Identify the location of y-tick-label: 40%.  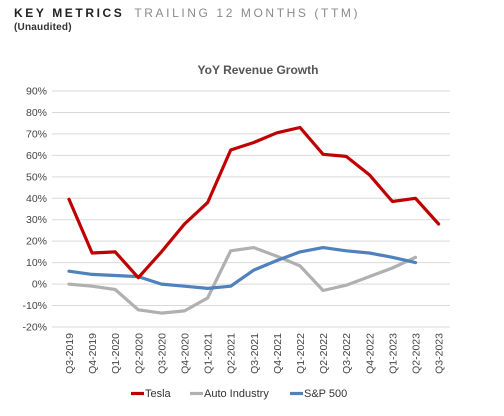
(36, 199).